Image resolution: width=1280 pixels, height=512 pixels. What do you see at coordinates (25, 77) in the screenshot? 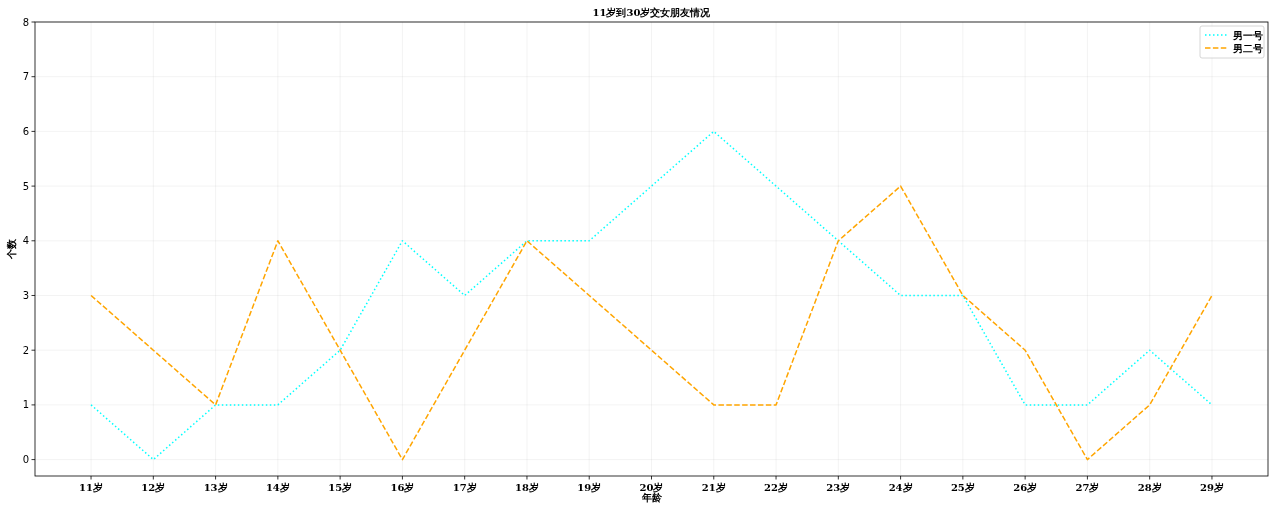
I see `y-tick-label: 7` at bounding box center [25, 77].